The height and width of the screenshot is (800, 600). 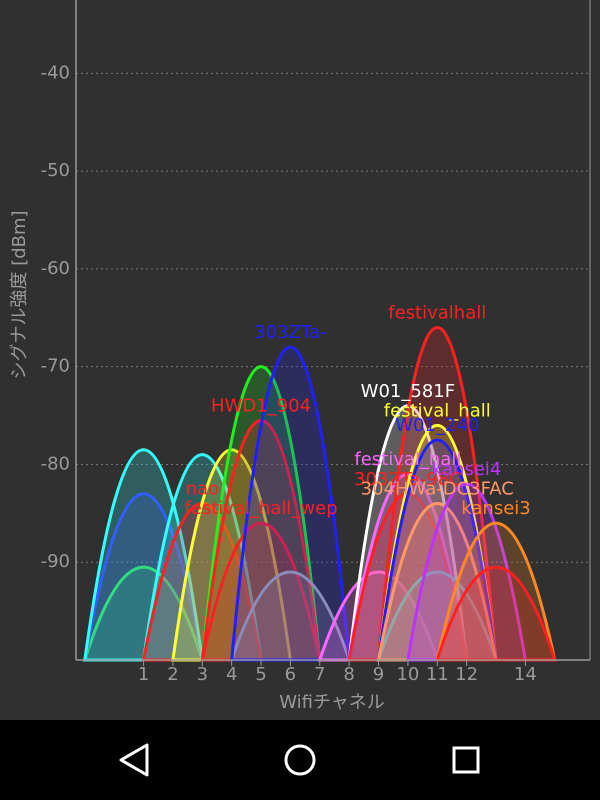 I want to click on home-button, so click(x=300, y=760).